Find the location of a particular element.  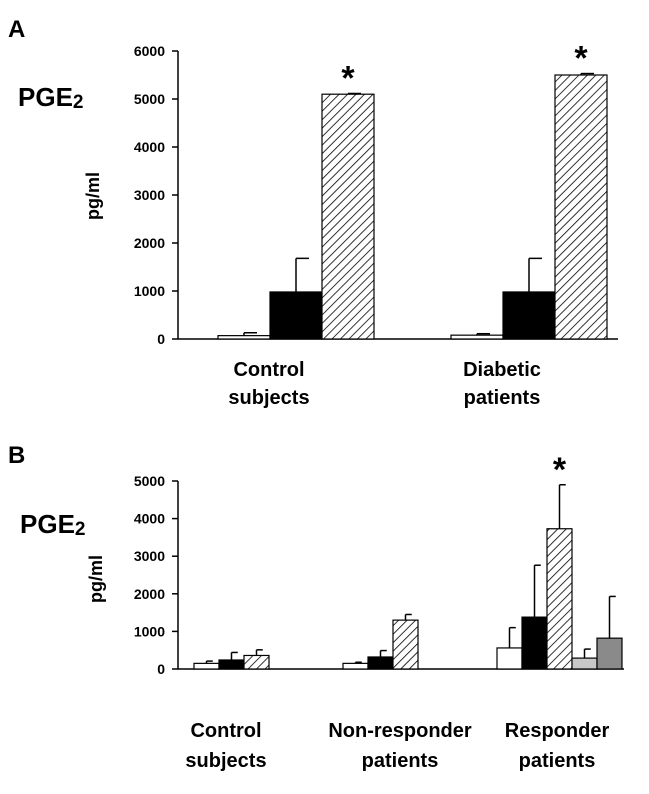

category-label: Responder is located at coordinates (557, 731).